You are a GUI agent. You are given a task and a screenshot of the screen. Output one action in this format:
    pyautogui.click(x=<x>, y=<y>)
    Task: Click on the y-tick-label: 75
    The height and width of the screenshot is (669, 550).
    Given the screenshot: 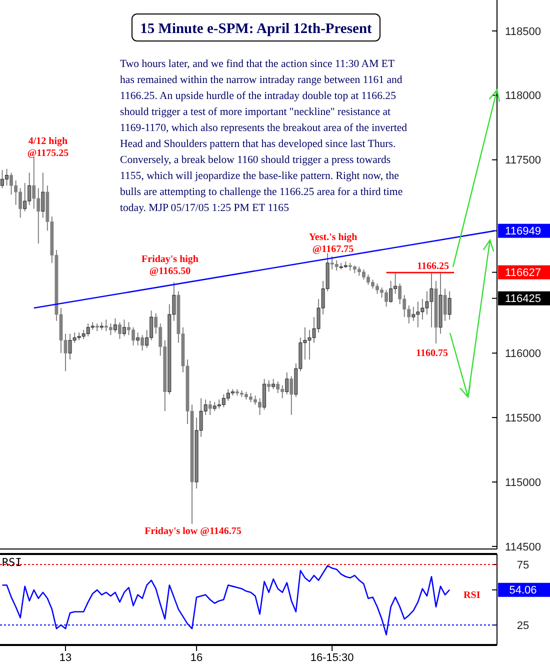 What is the action you would take?
    pyautogui.click(x=523, y=565)
    